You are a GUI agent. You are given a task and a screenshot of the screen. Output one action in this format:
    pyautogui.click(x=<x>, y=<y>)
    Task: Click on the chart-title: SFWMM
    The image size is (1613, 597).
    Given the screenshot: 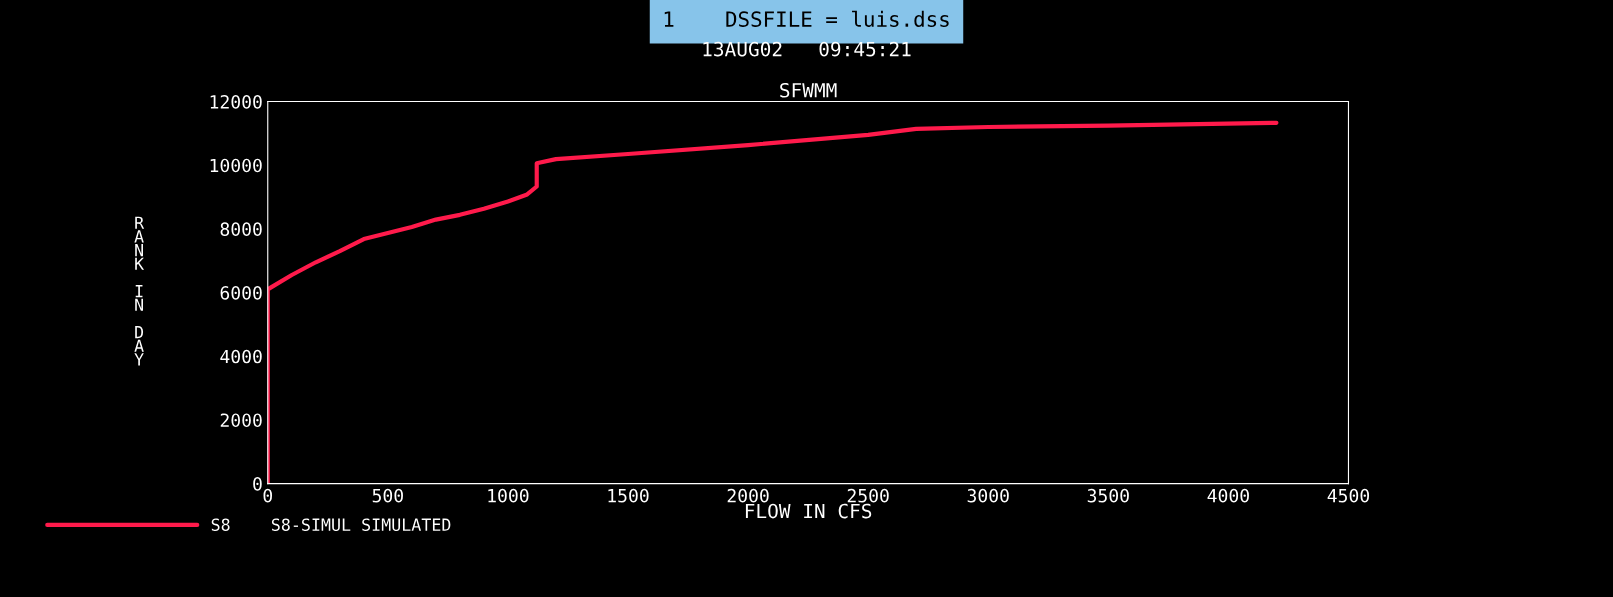 What is the action you would take?
    pyautogui.click(x=808, y=90)
    